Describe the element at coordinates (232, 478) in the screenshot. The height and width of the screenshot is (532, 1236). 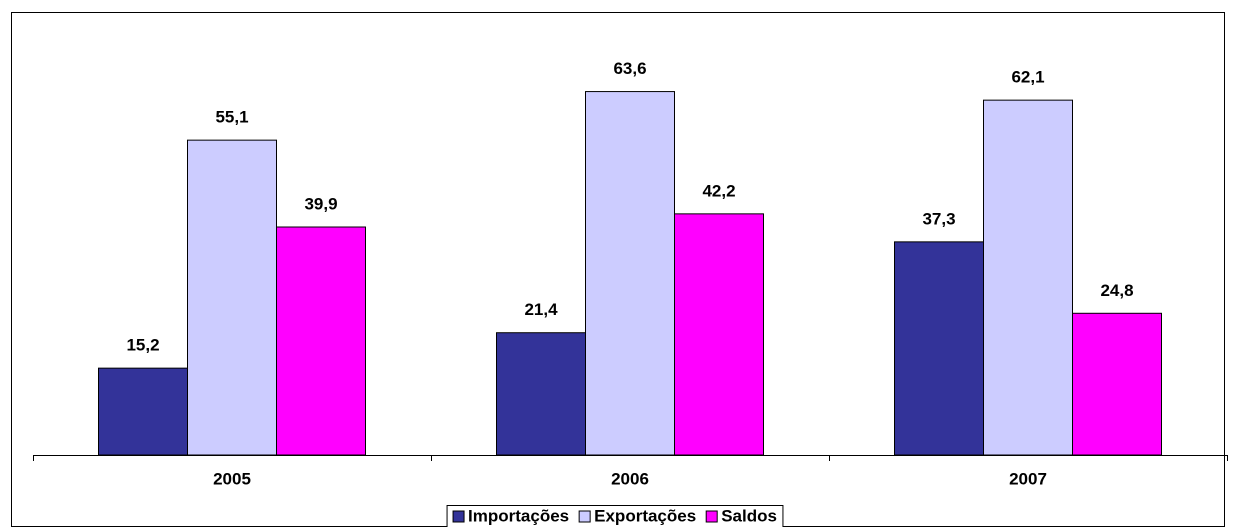
I see `x-tick-label: 2005` at that location.